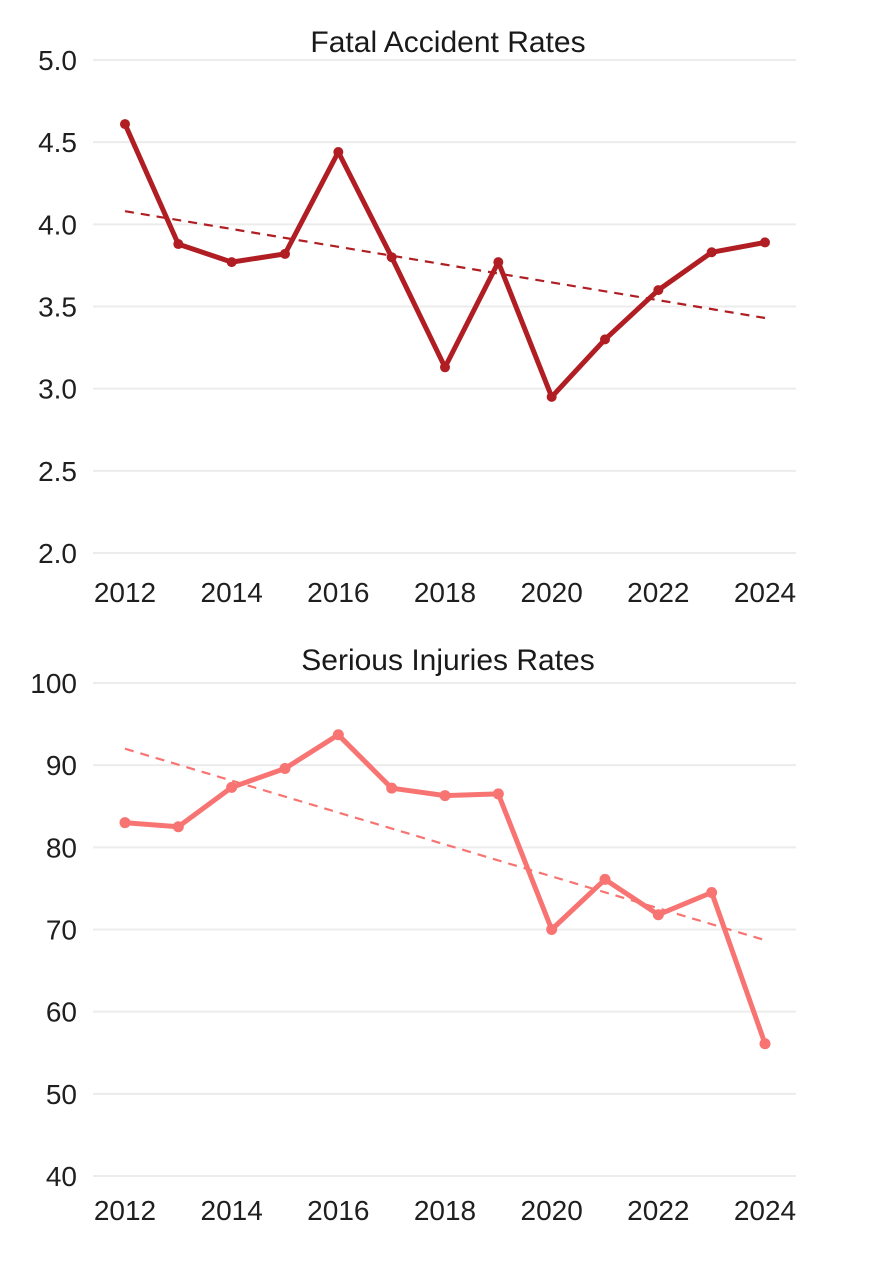 The height and width of the screenshot is (1268, 884). I want to click on y-tick-label: 5.0, so click(57, 60).